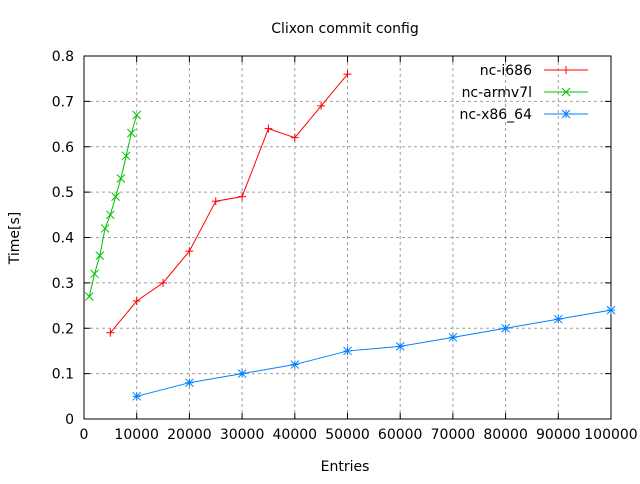  Describe the element at coordinates (63, 329) in the screenshot. I see `y-tick-label: 0.2` at that location.